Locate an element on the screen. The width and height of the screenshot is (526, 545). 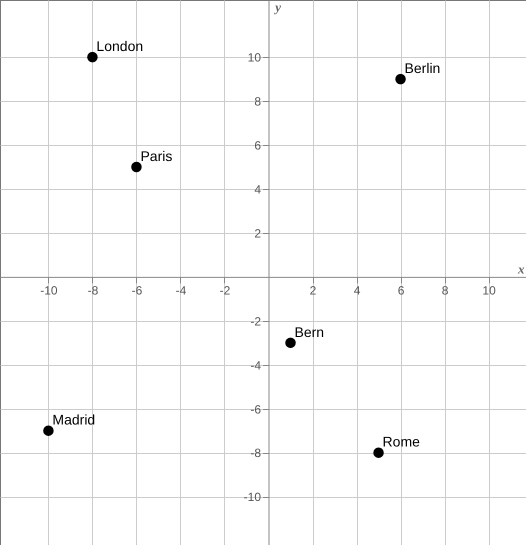
y-tick-label: -2 is located at coordinates (256, 321).